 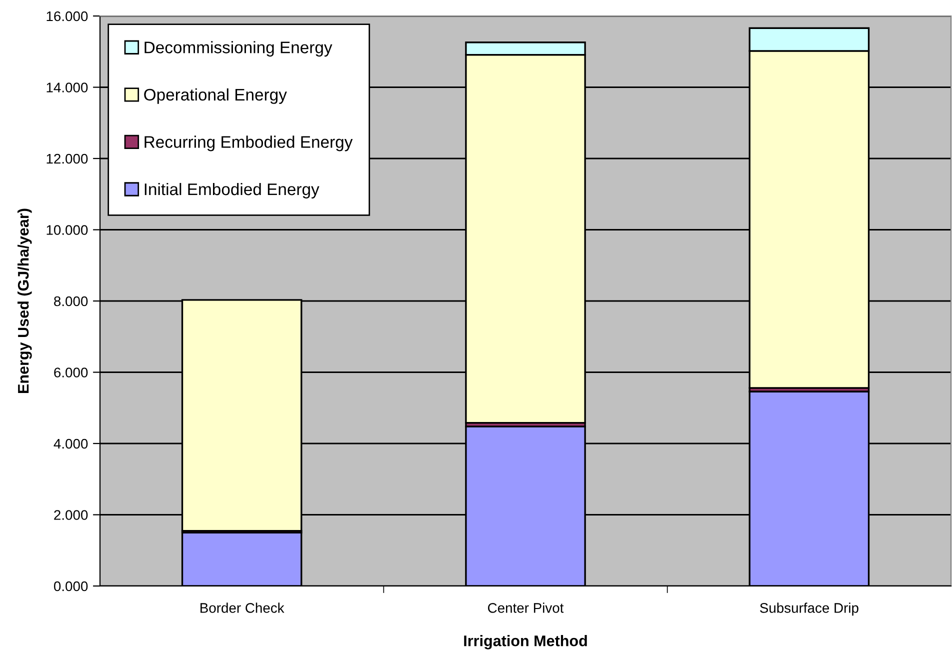 I want to click on y-axis-title: Energy Used (GJ/ha/year), so click(x=25, y=300).